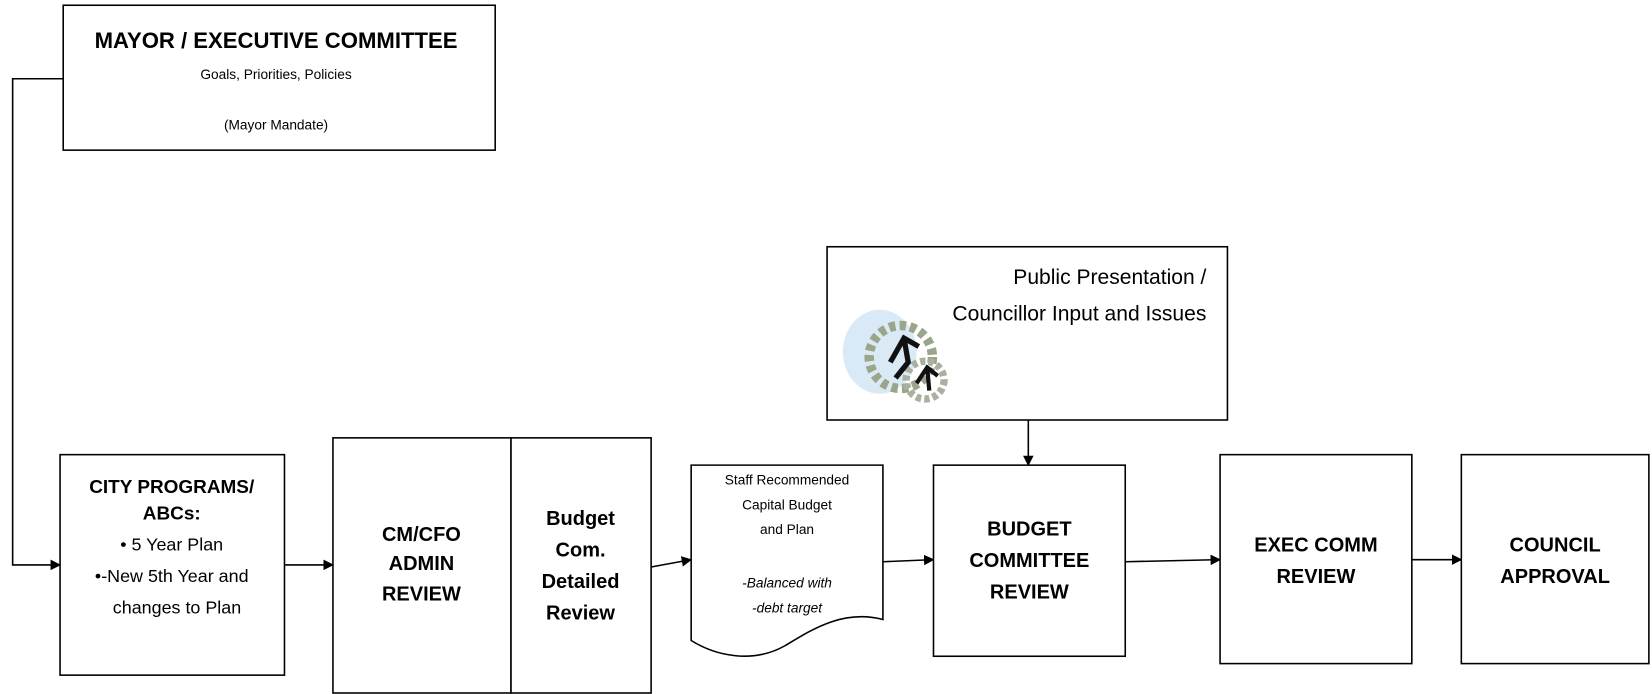 The width and height of the screenshot is (1652, 694). What do you see at coordinates (172, 487) in the screenshot?
I see `node-title: CITY PROGRAMS/` at bounding box center [172, 487].